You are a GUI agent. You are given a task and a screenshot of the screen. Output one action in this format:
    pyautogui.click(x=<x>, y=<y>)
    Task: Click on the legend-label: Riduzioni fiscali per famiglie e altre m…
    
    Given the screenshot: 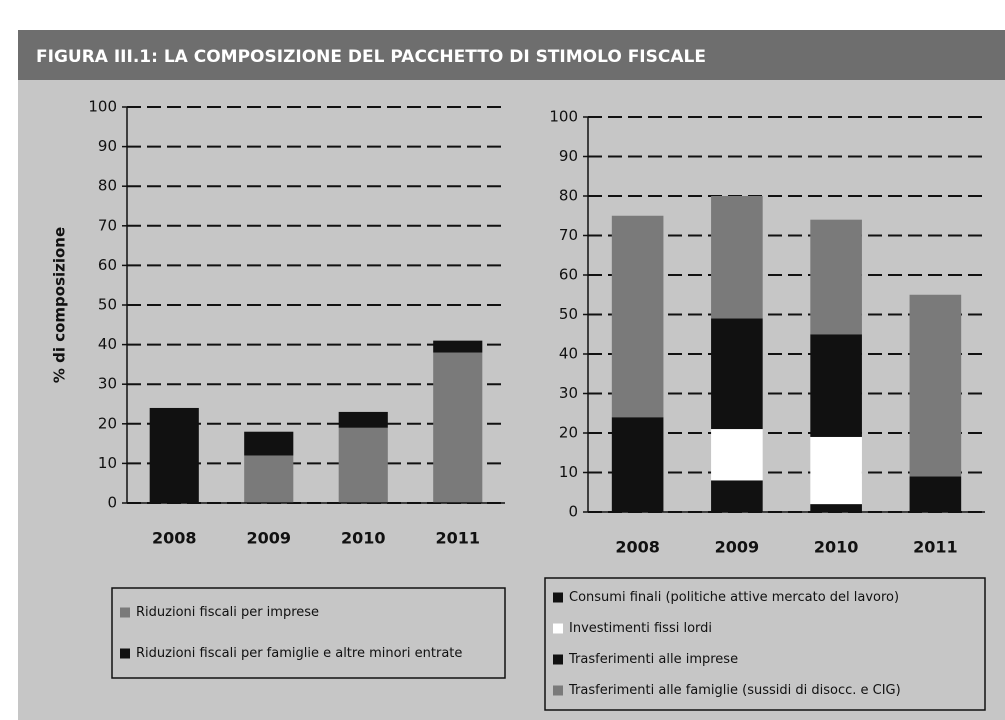 What is the action you would take?
    pyautogui.click(x=299, y=653)
    